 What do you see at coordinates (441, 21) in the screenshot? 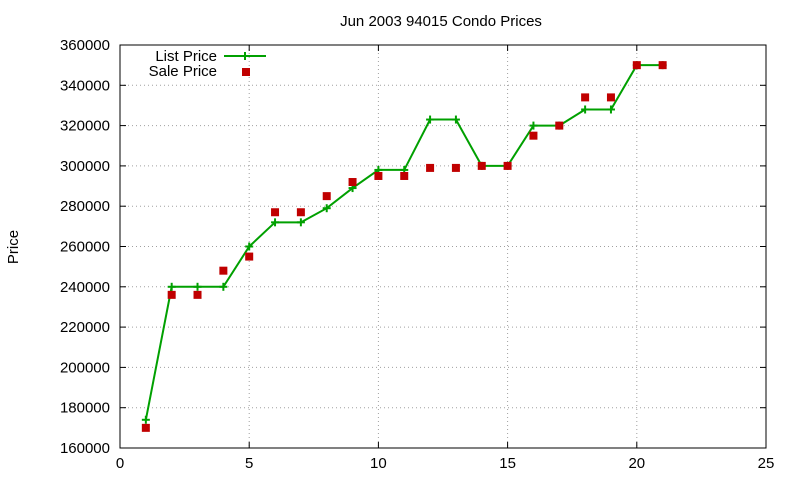
I see `chart-title: Jun 2003 94015 Condo Prices` at bounding box center [441, 21].